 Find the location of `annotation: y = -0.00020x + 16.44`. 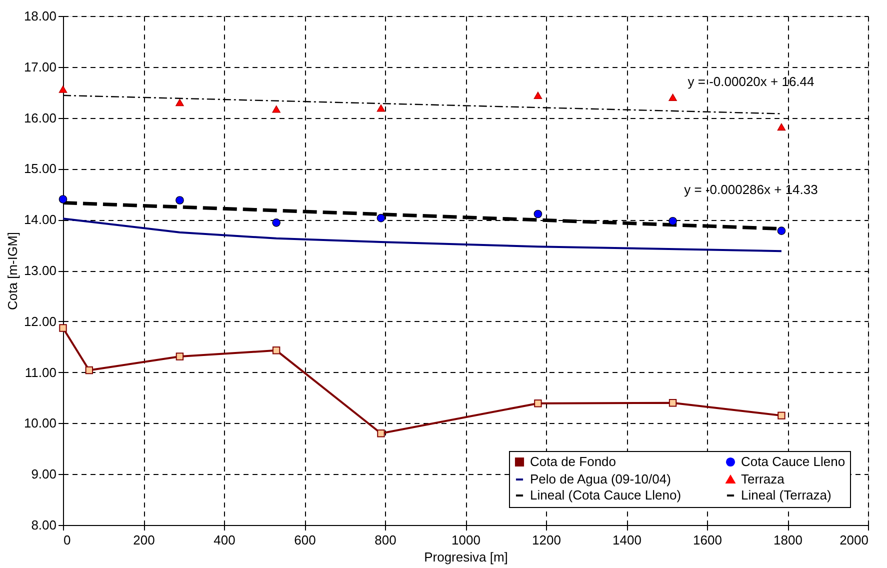

annotation: y = -0.00020x + 16.44 is located at coordinates (751, 82).